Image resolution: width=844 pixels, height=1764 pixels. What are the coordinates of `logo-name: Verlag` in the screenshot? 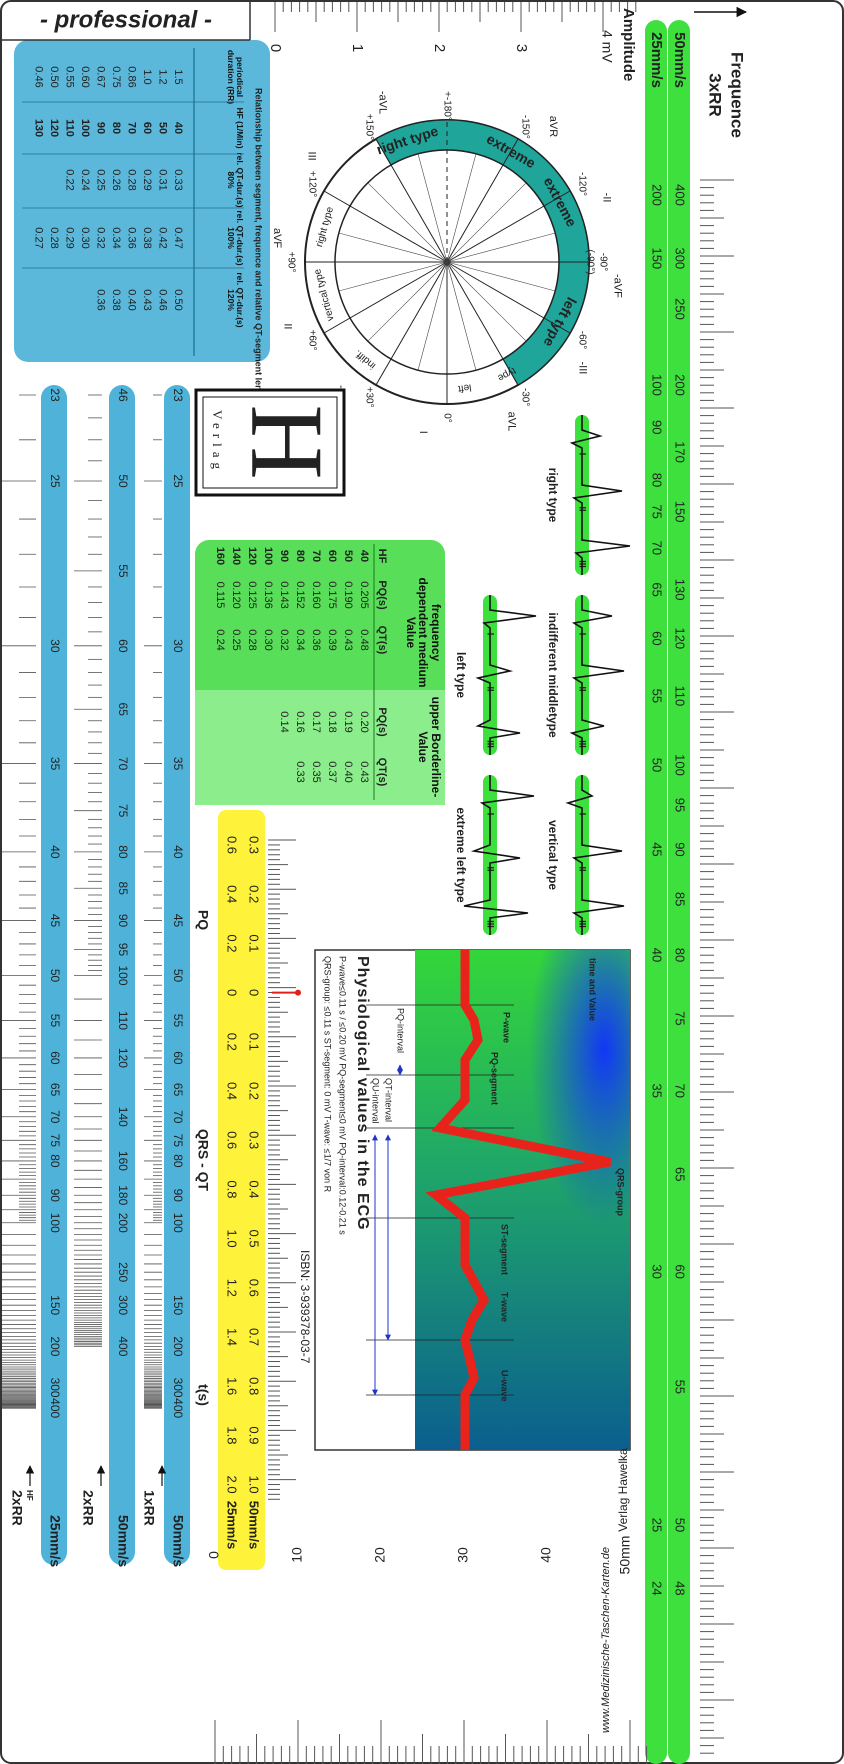 It's located at (217, 442).